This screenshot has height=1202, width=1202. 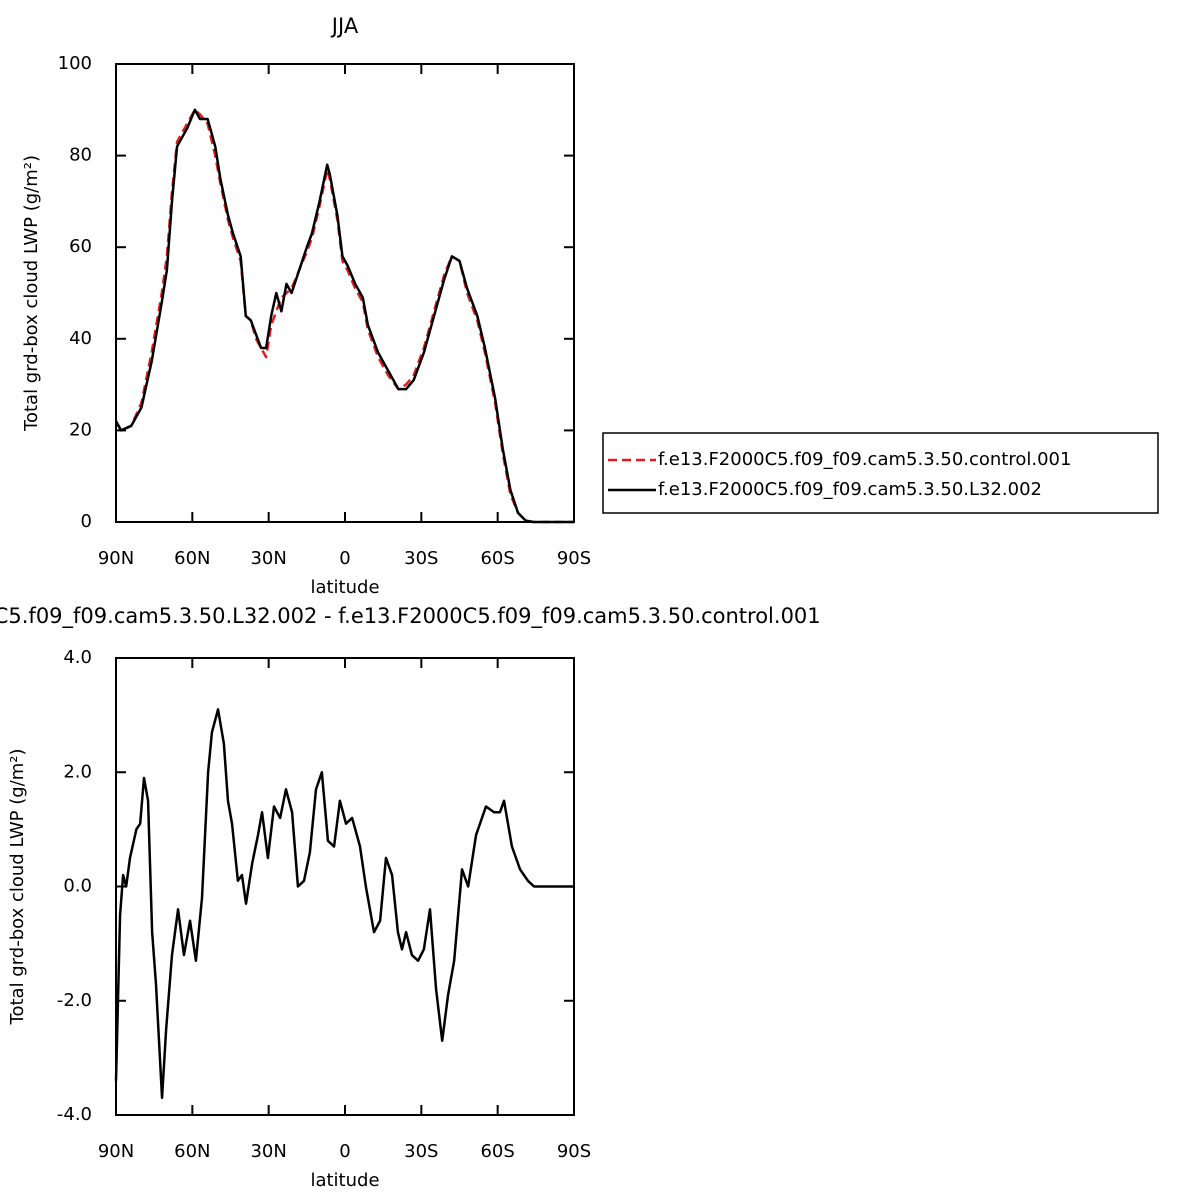 I want to click on y-tick-label: -4.0, so click(x=74, y=1114).